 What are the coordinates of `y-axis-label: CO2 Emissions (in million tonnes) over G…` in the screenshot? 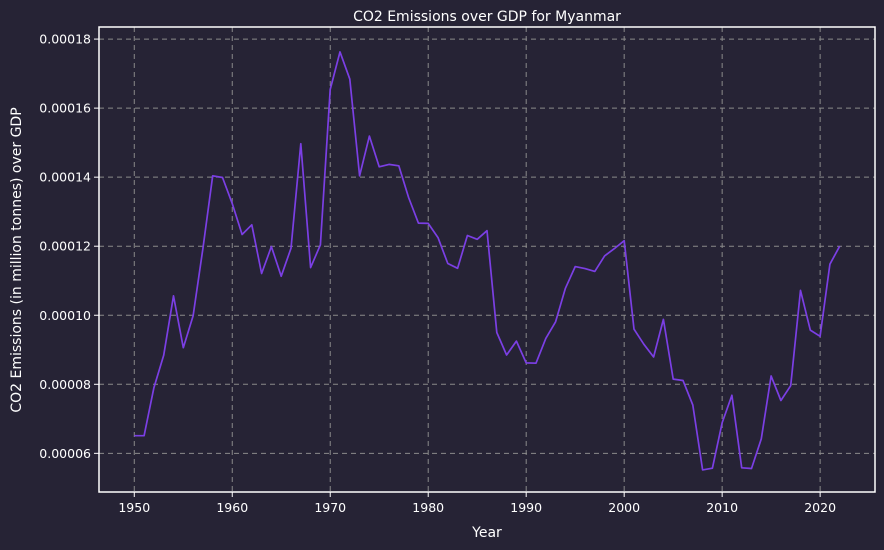 It's located at (17, 259).